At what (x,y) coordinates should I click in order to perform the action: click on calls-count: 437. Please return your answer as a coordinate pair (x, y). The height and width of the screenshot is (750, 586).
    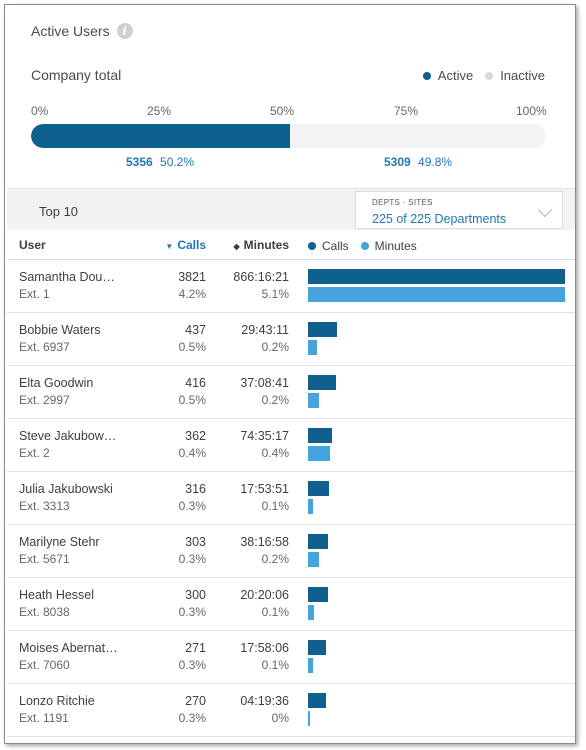
    Looking at the image, I should click on (195, 330).